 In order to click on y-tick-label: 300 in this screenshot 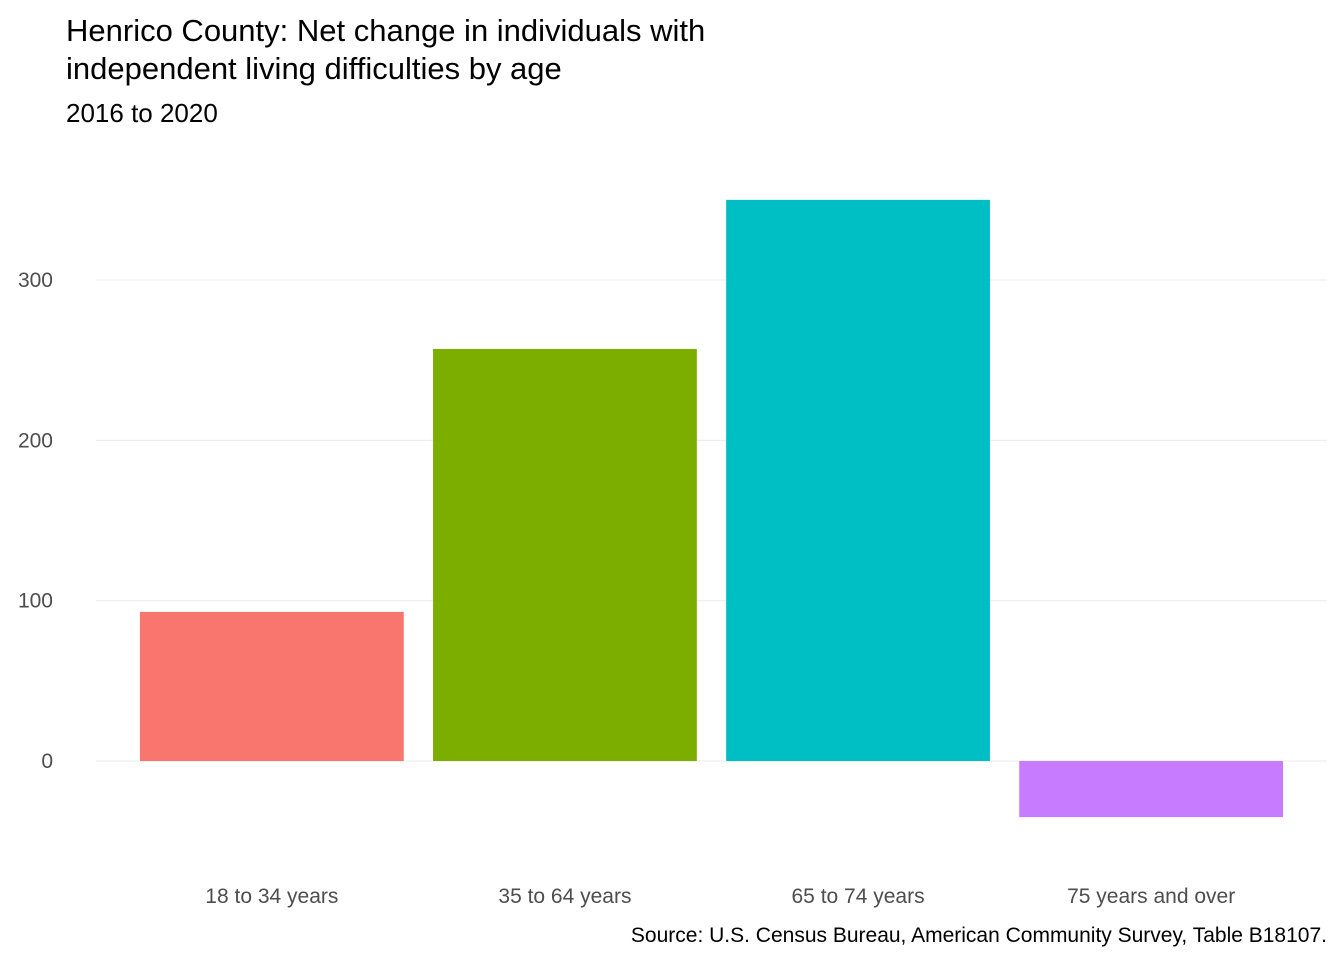, I will do `click(35, 280)`.